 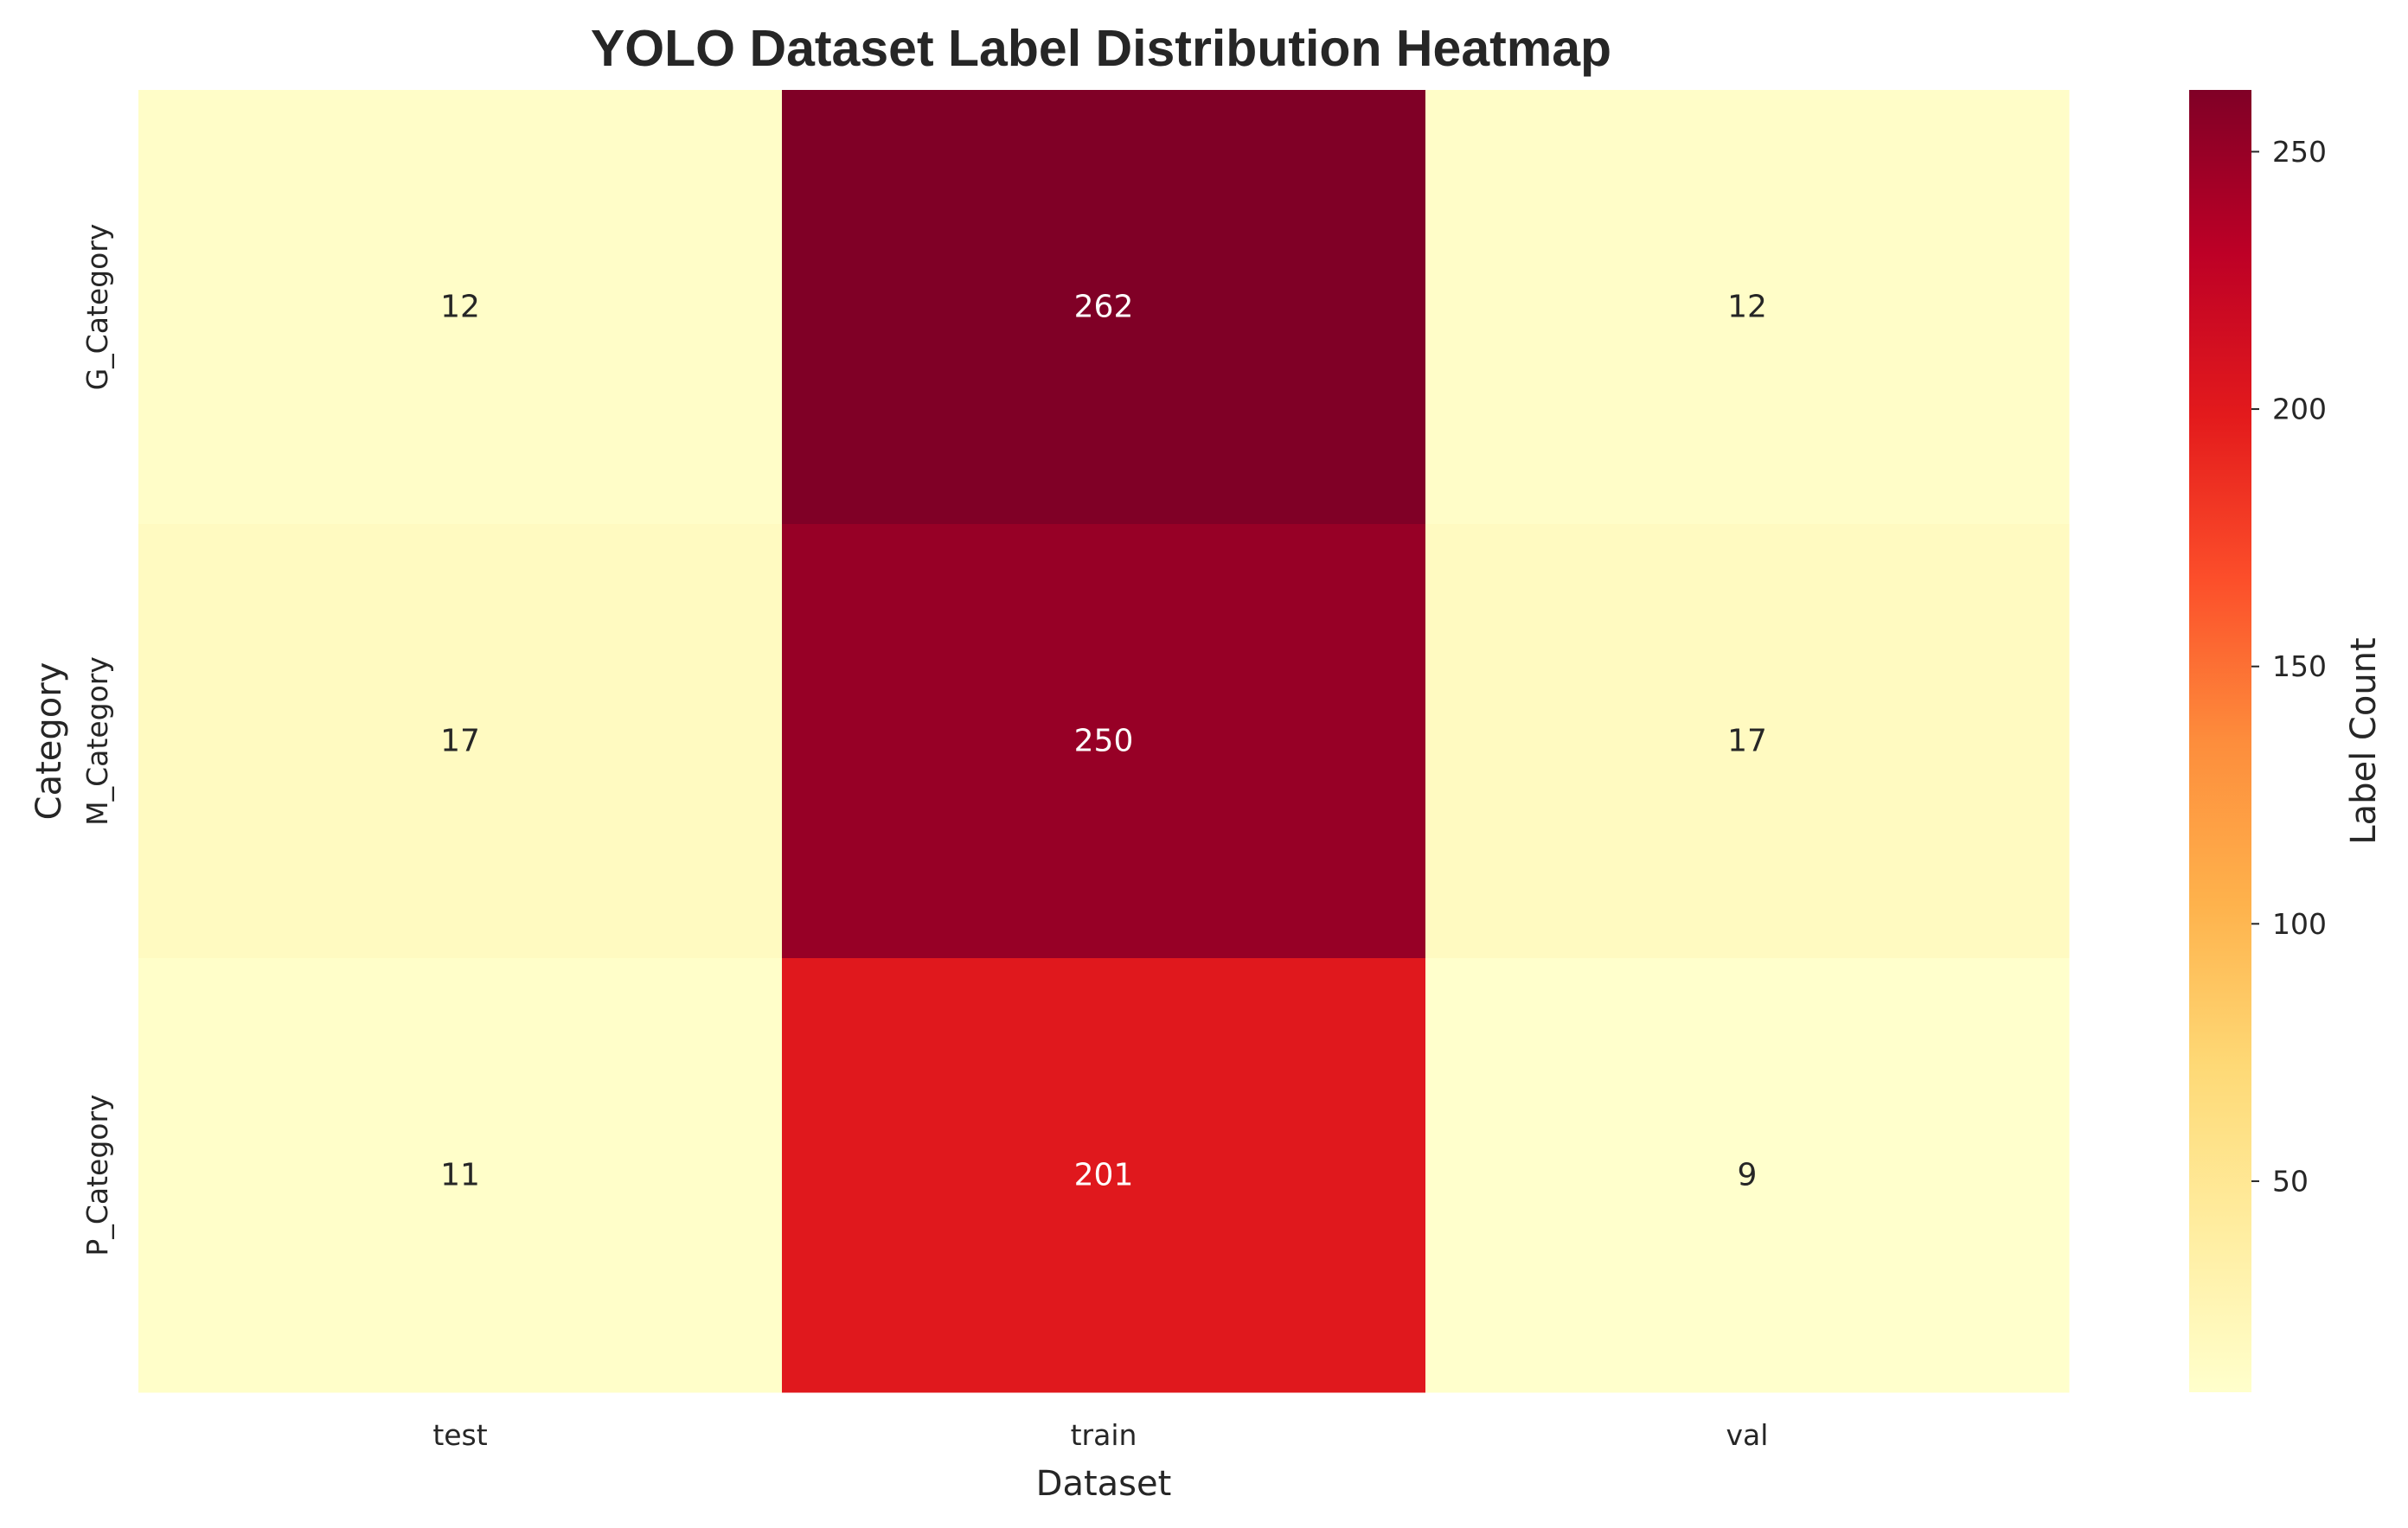 What do you see at coordinates (2290, 1181) in the screenshot?
I see `colorbar-tick-label: 50` at bounding box center [2290, 1181].